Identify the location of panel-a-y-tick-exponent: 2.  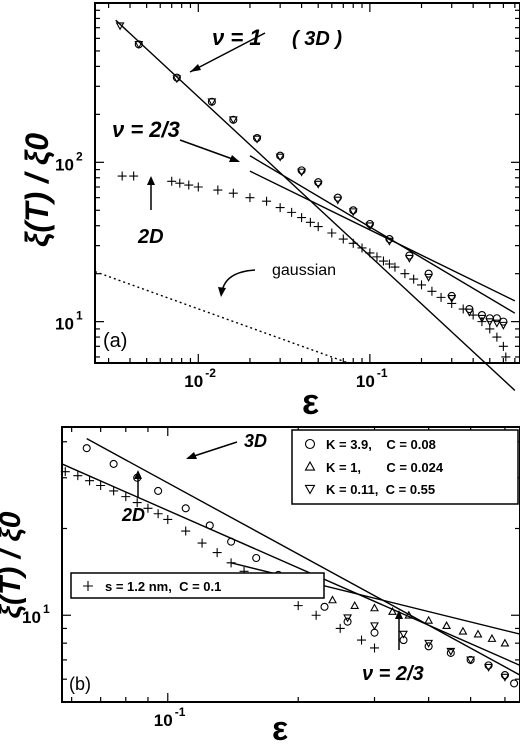
(79, 156).